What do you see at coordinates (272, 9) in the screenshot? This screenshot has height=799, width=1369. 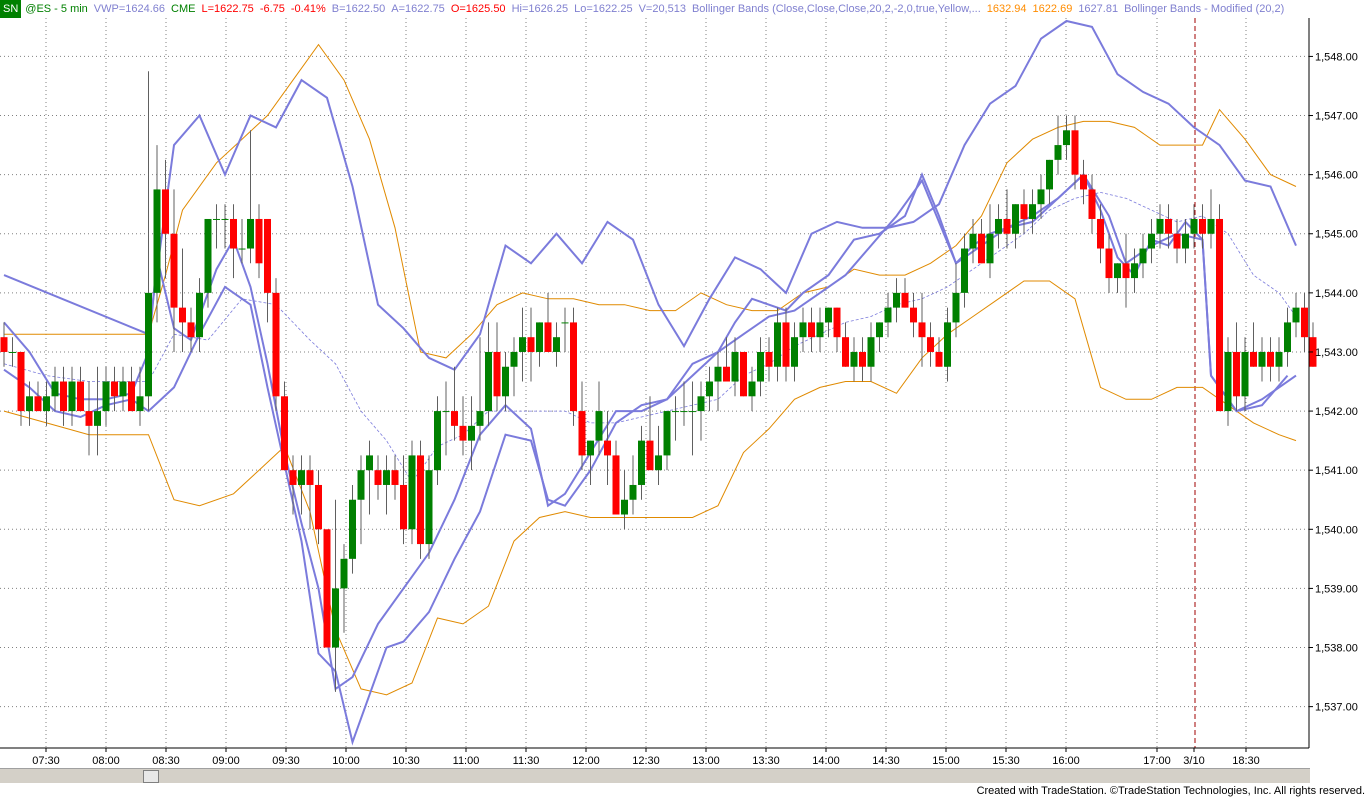 I see `net-change: -6.75` at bounding box center [272, 9].